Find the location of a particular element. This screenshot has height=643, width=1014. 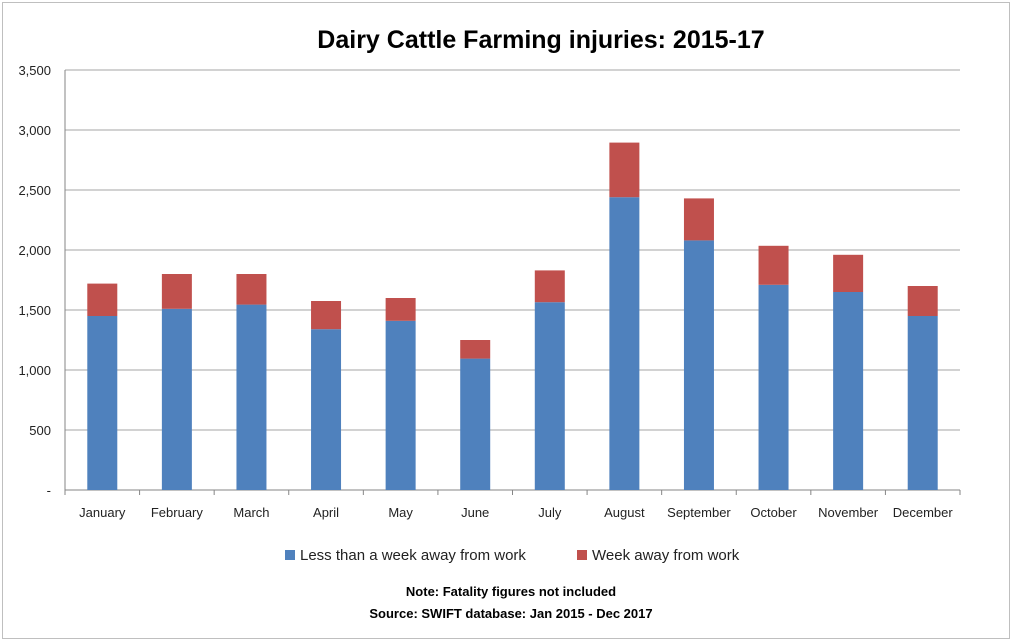

bar-week-away-july is located at coordinates (549, 286).